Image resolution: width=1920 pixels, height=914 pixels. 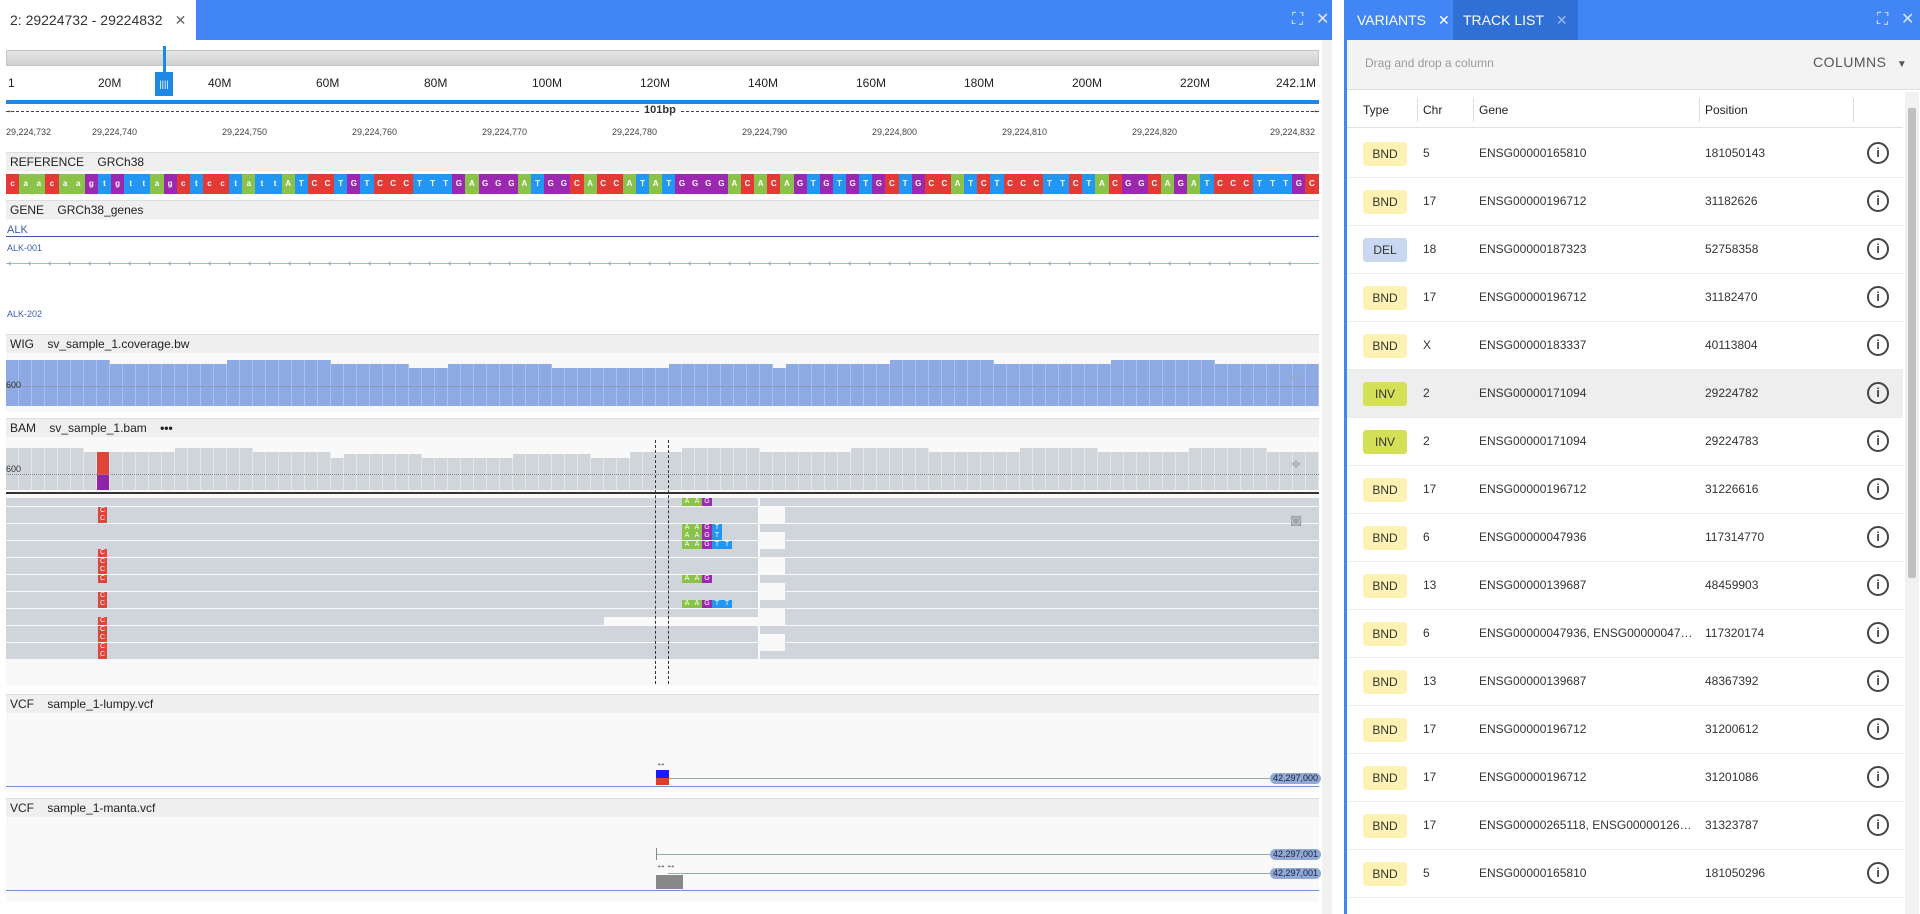 I want to click on ideogram-viewport-handle: ||||, so click(x=164, y=84).